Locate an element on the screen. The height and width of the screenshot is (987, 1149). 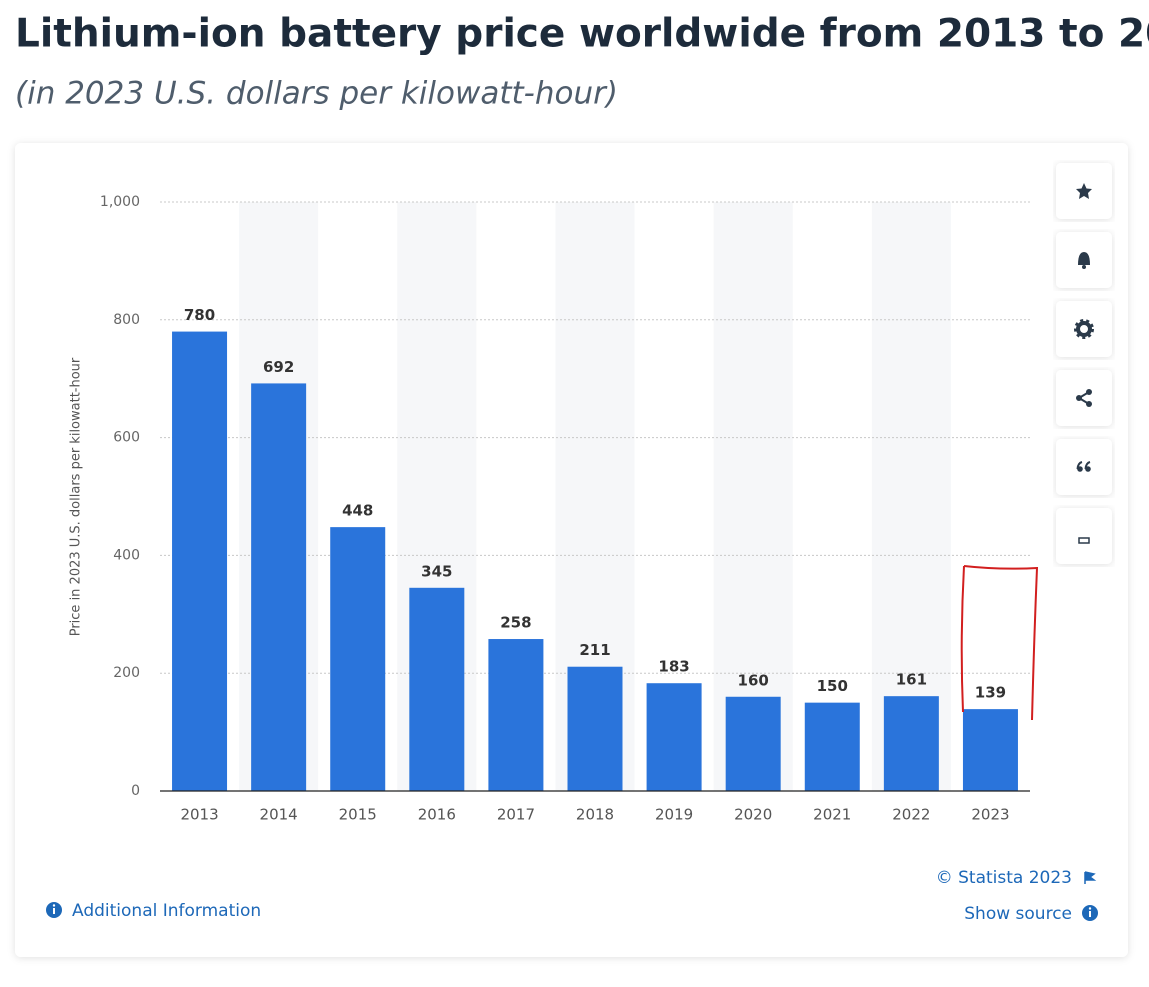
value-label: 692 is located at coordinates (278, 367).